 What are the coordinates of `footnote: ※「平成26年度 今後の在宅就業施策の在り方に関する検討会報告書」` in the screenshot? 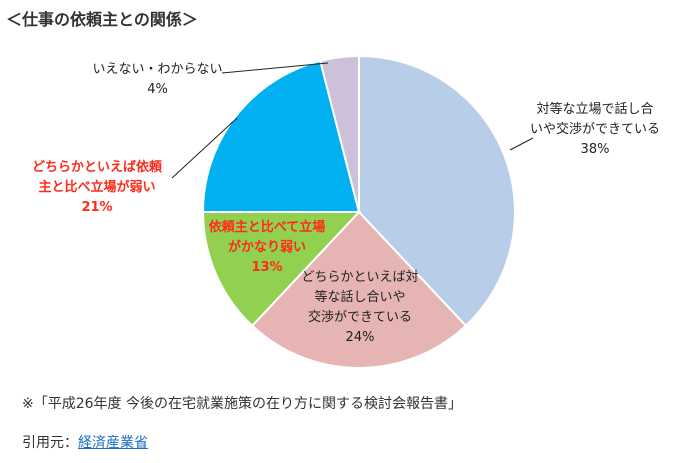 It's located at (242, 404).